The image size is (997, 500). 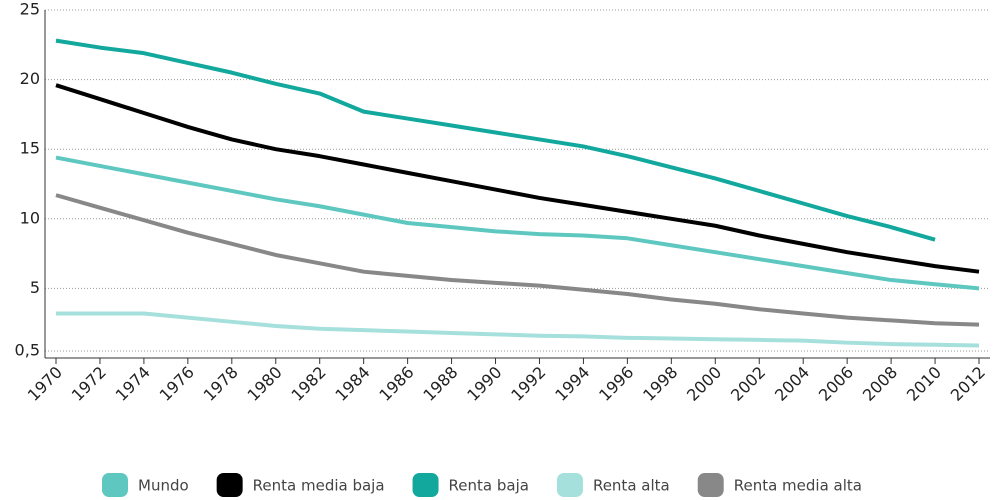 What do you see at coordinates (631, 486) in the screenshot?
I see `legend-label: Renta alta` at bounding box center [631, 486].